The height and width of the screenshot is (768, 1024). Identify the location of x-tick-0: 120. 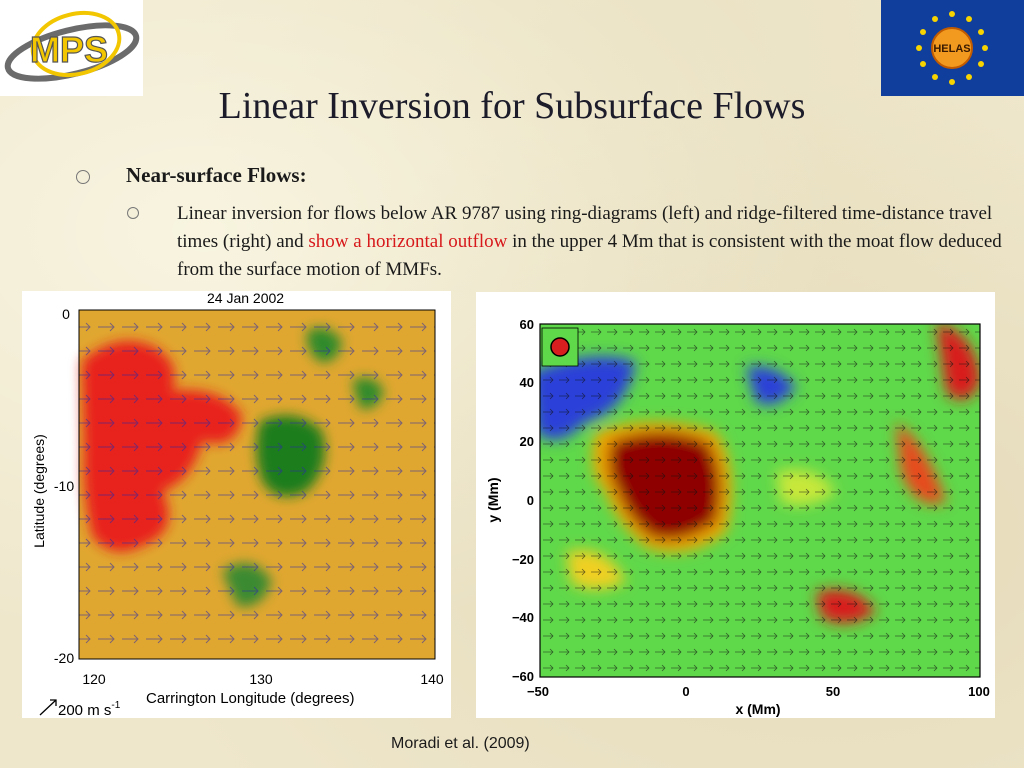
(94, 679).